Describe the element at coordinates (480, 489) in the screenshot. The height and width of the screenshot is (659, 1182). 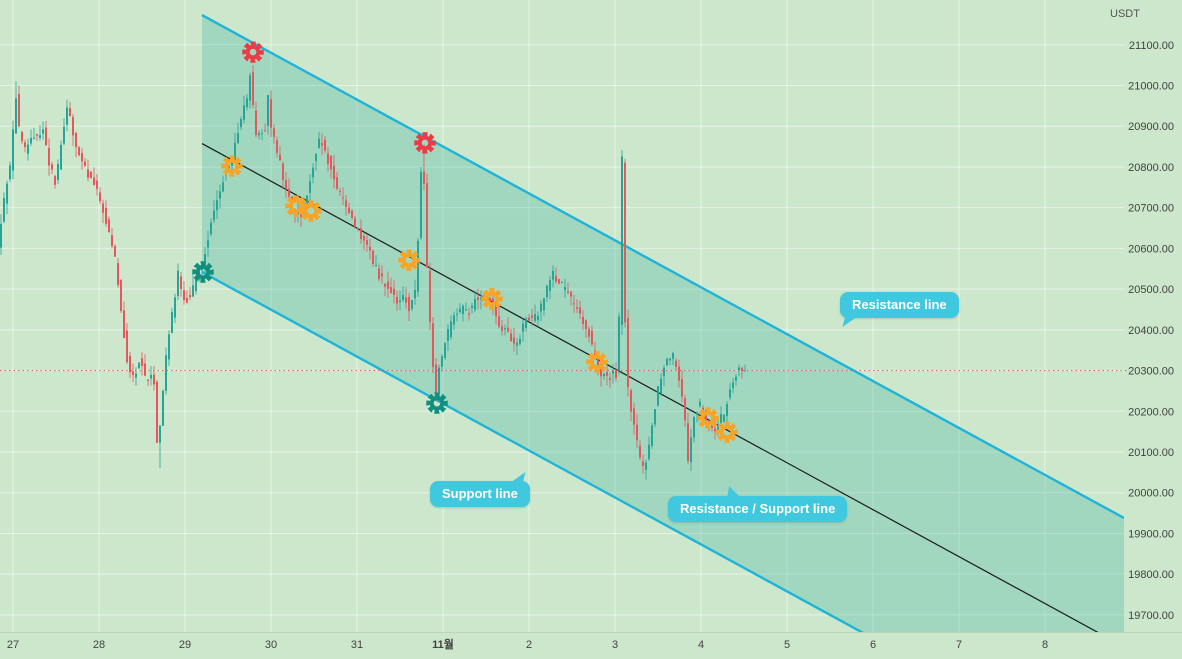
I see `support-line-label: Support line` at that location.